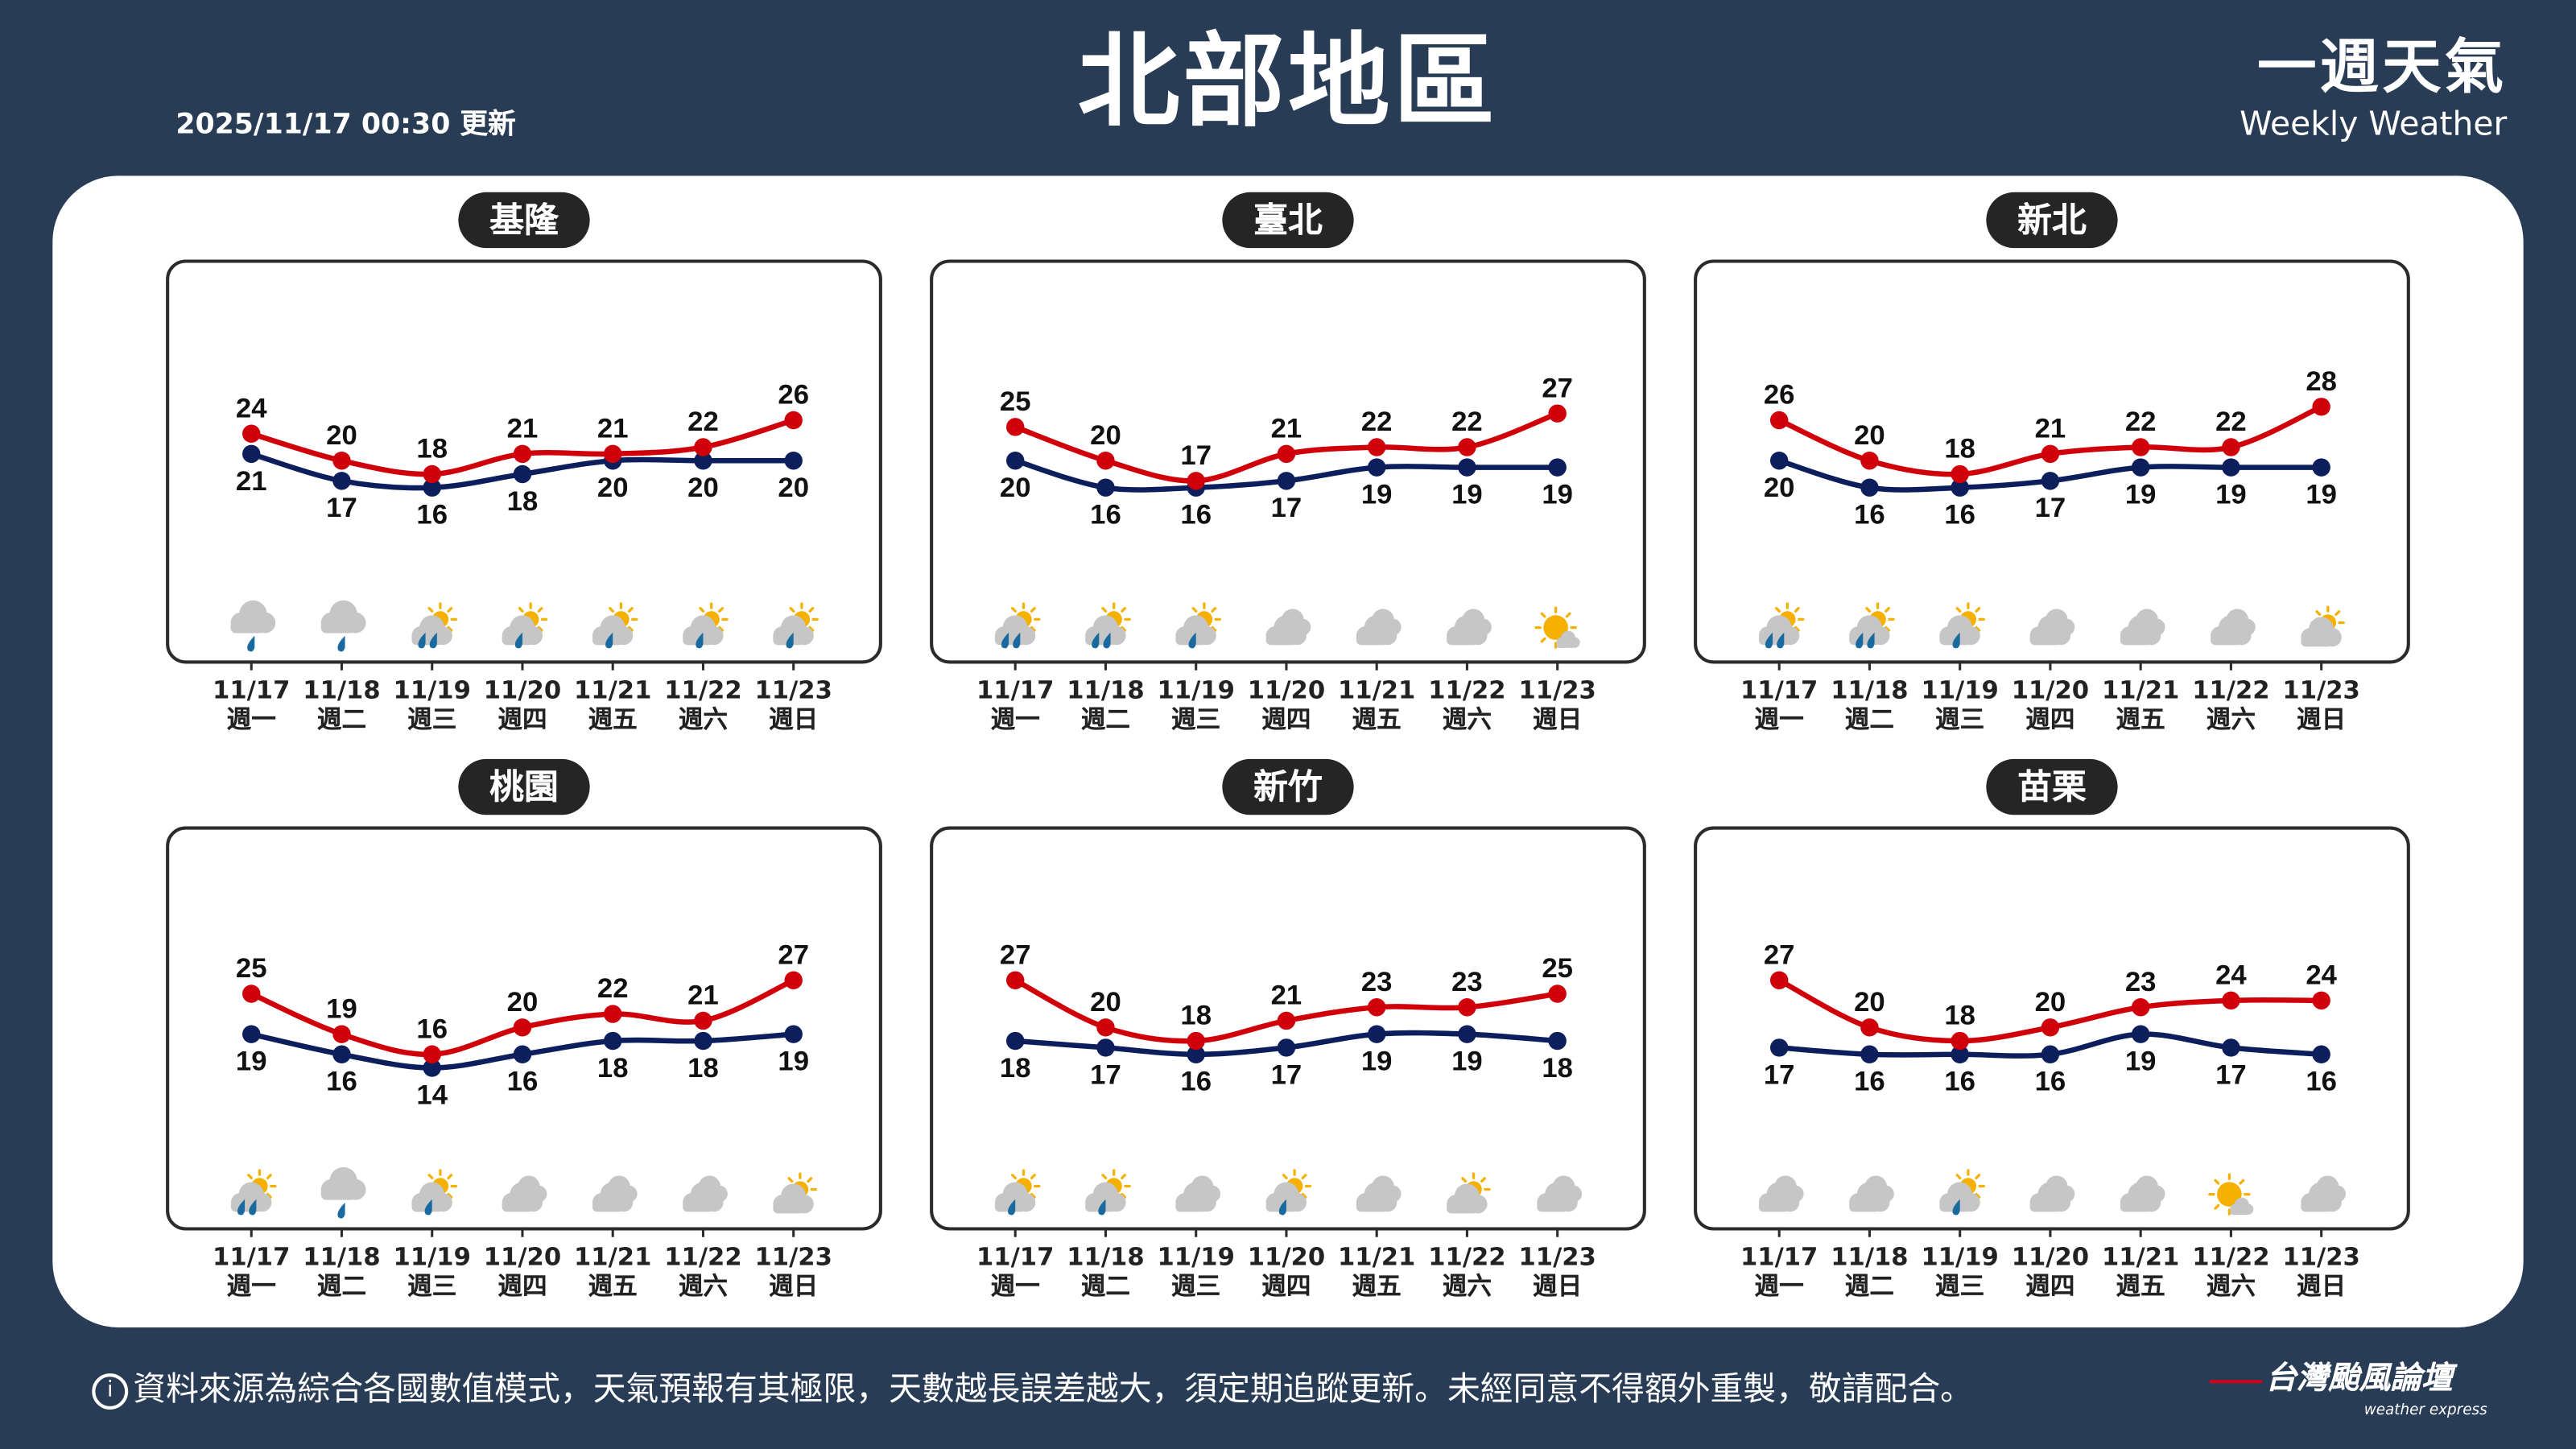 The height and width of the screenshot is (1449, 2576). Describe the element at coordinates (2052, 1088) in the screenshot. I see `temperature-chart: 17 16 16 16 19 17 16 27 20 18 20 23 24 24` at that location.